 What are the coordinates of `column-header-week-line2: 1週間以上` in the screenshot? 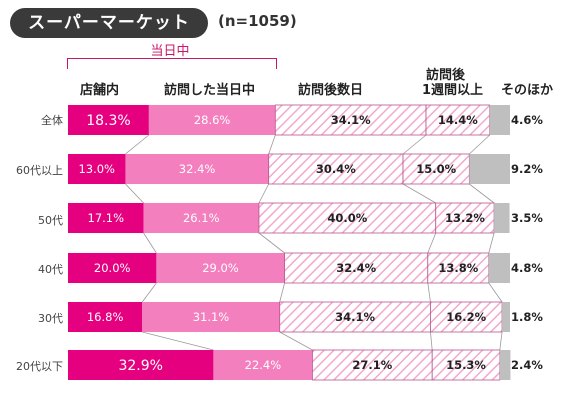 It's located at (453, 90).